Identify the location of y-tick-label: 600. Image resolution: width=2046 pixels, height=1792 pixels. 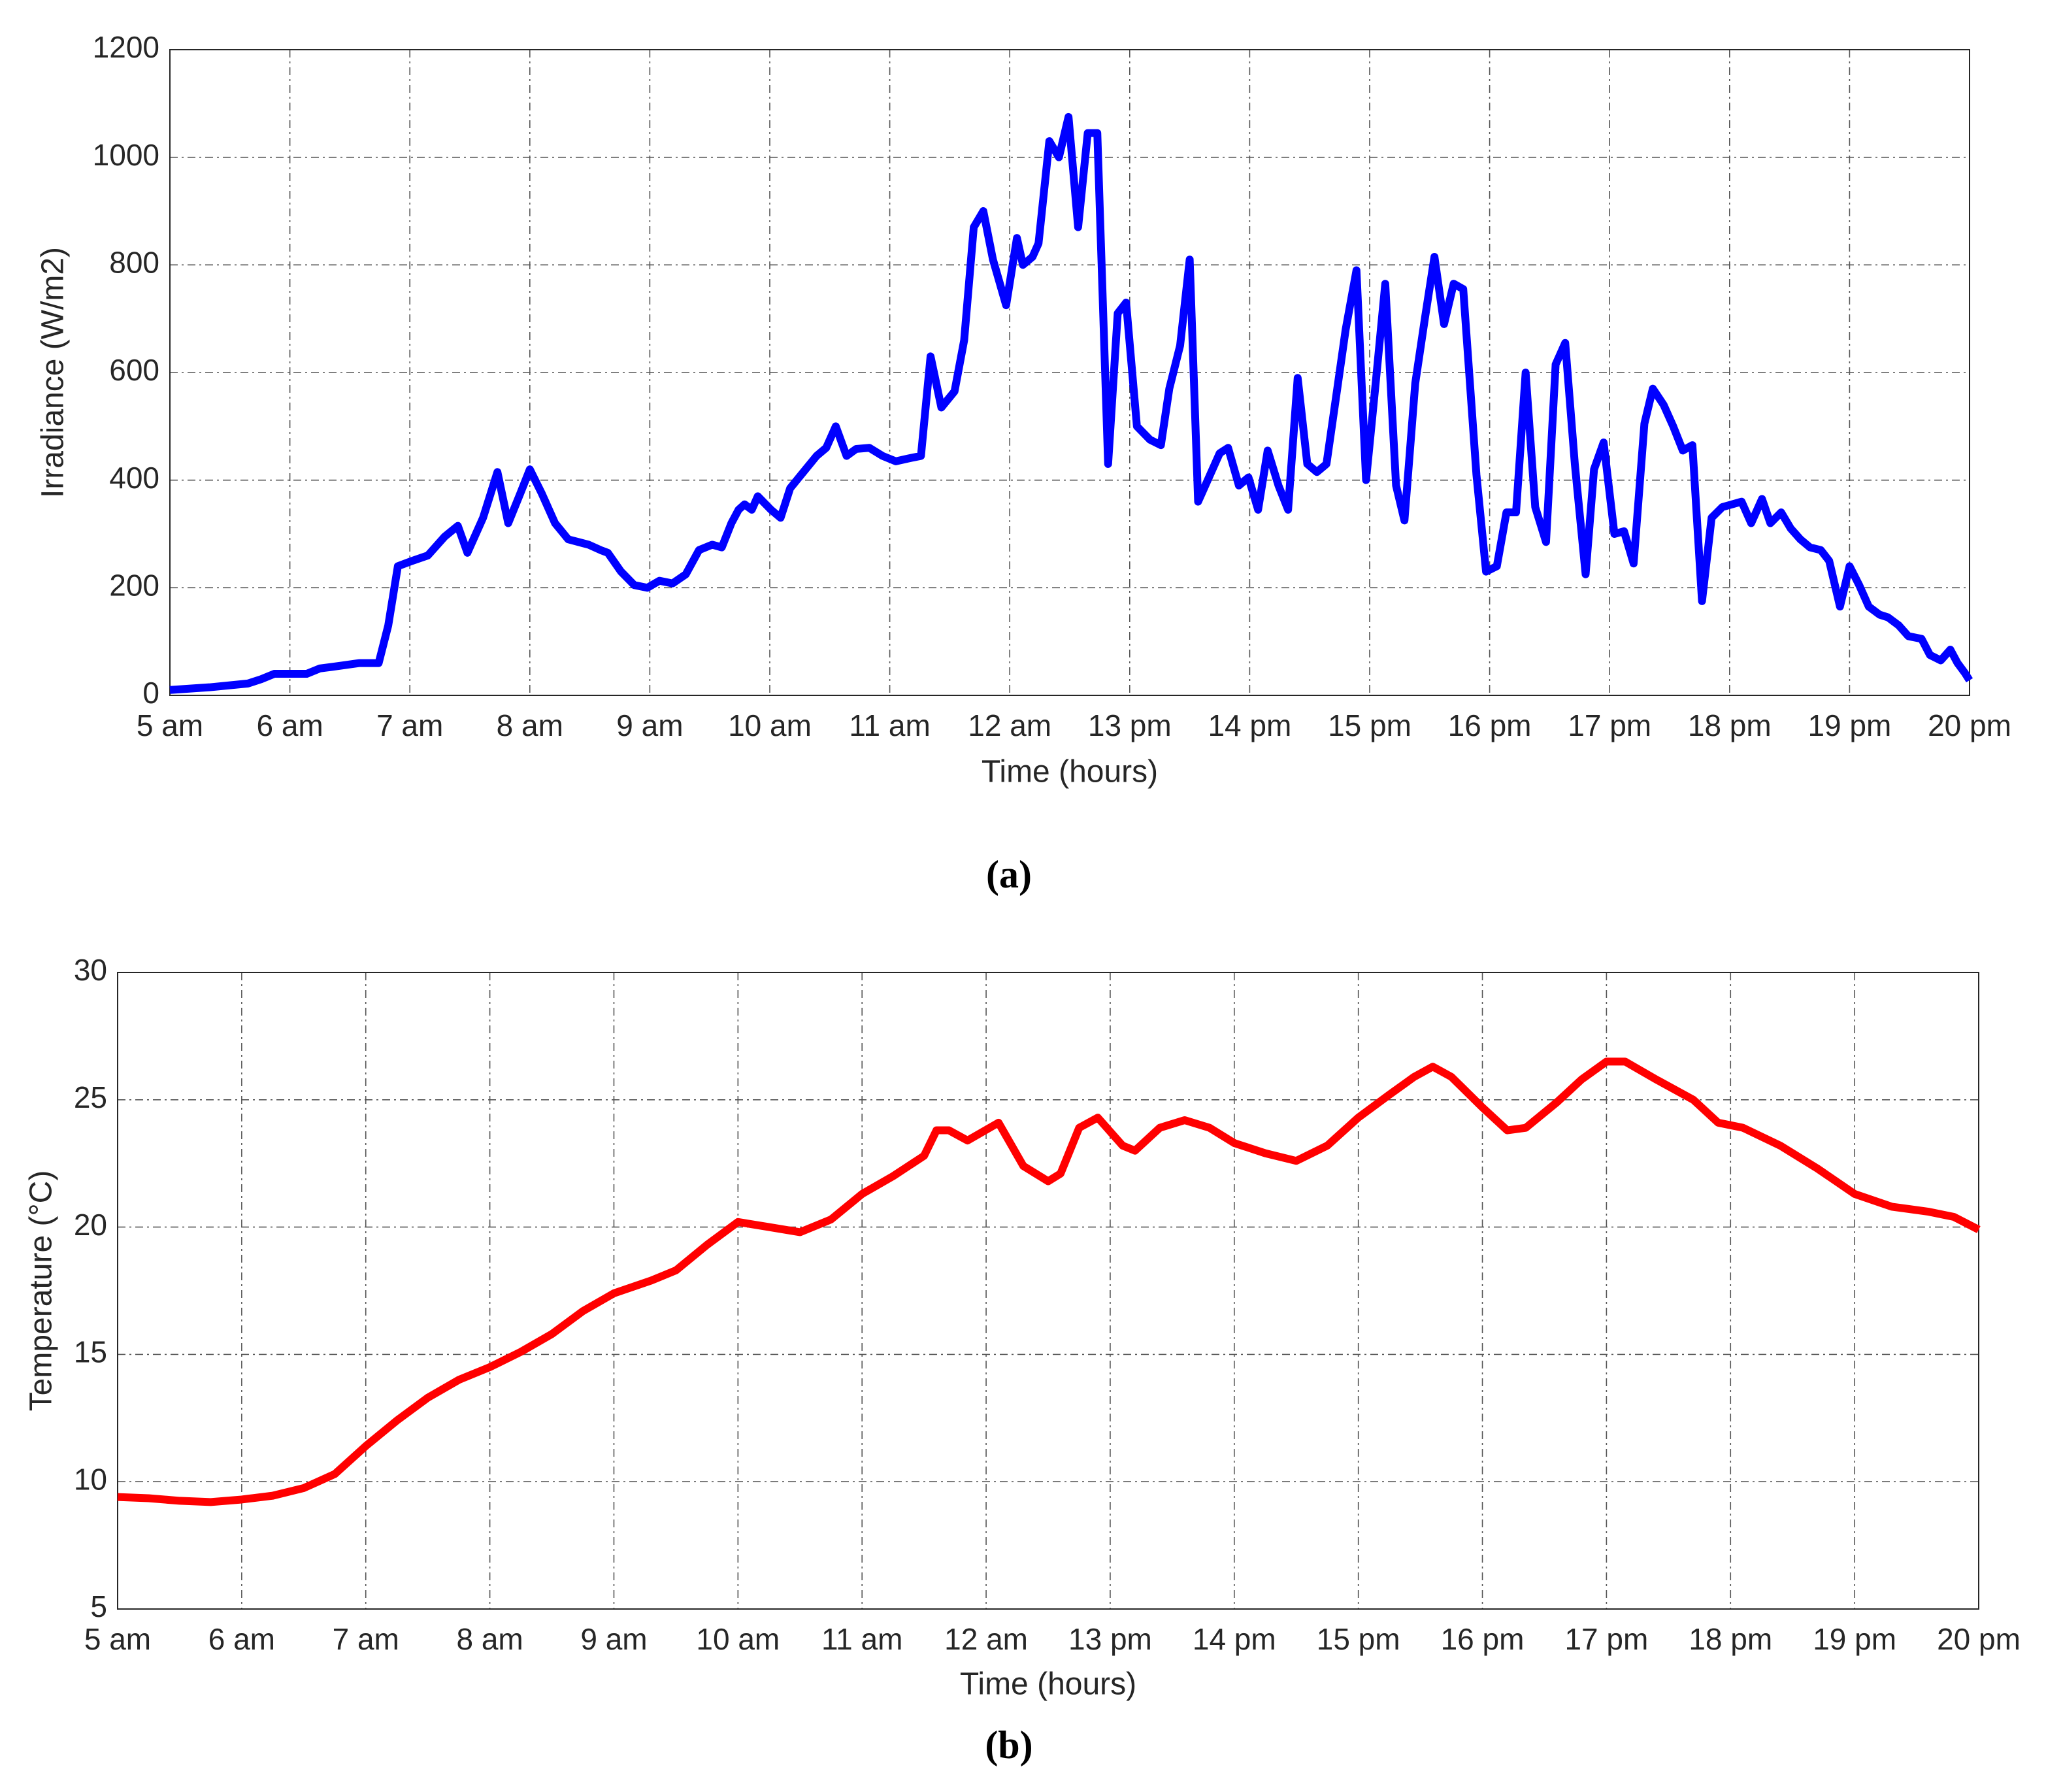
(134, 370).